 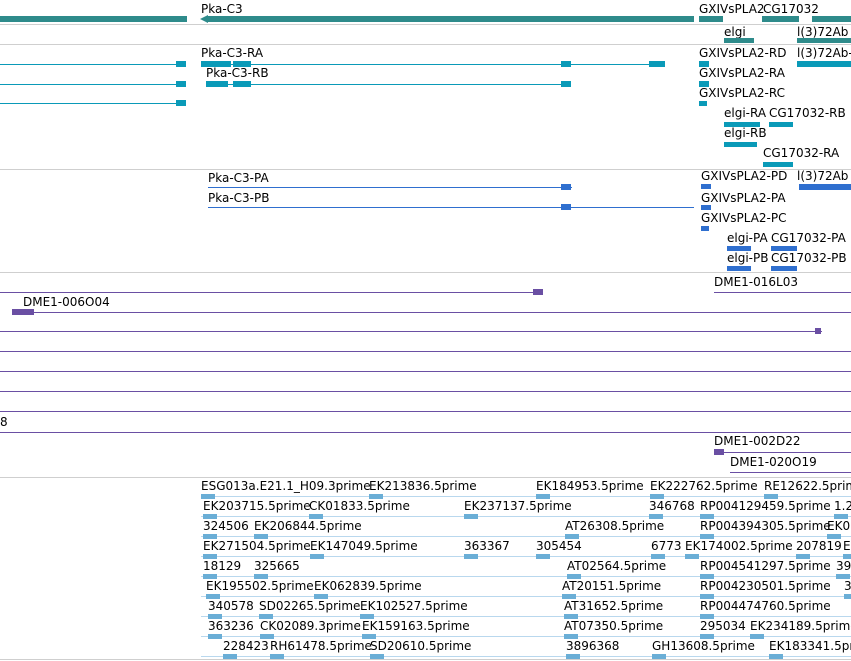 What do you see at coordinates (808, 238) in the screenshot?
I see `protein-label: CG17032-PA` at bounding box center [808, 238].